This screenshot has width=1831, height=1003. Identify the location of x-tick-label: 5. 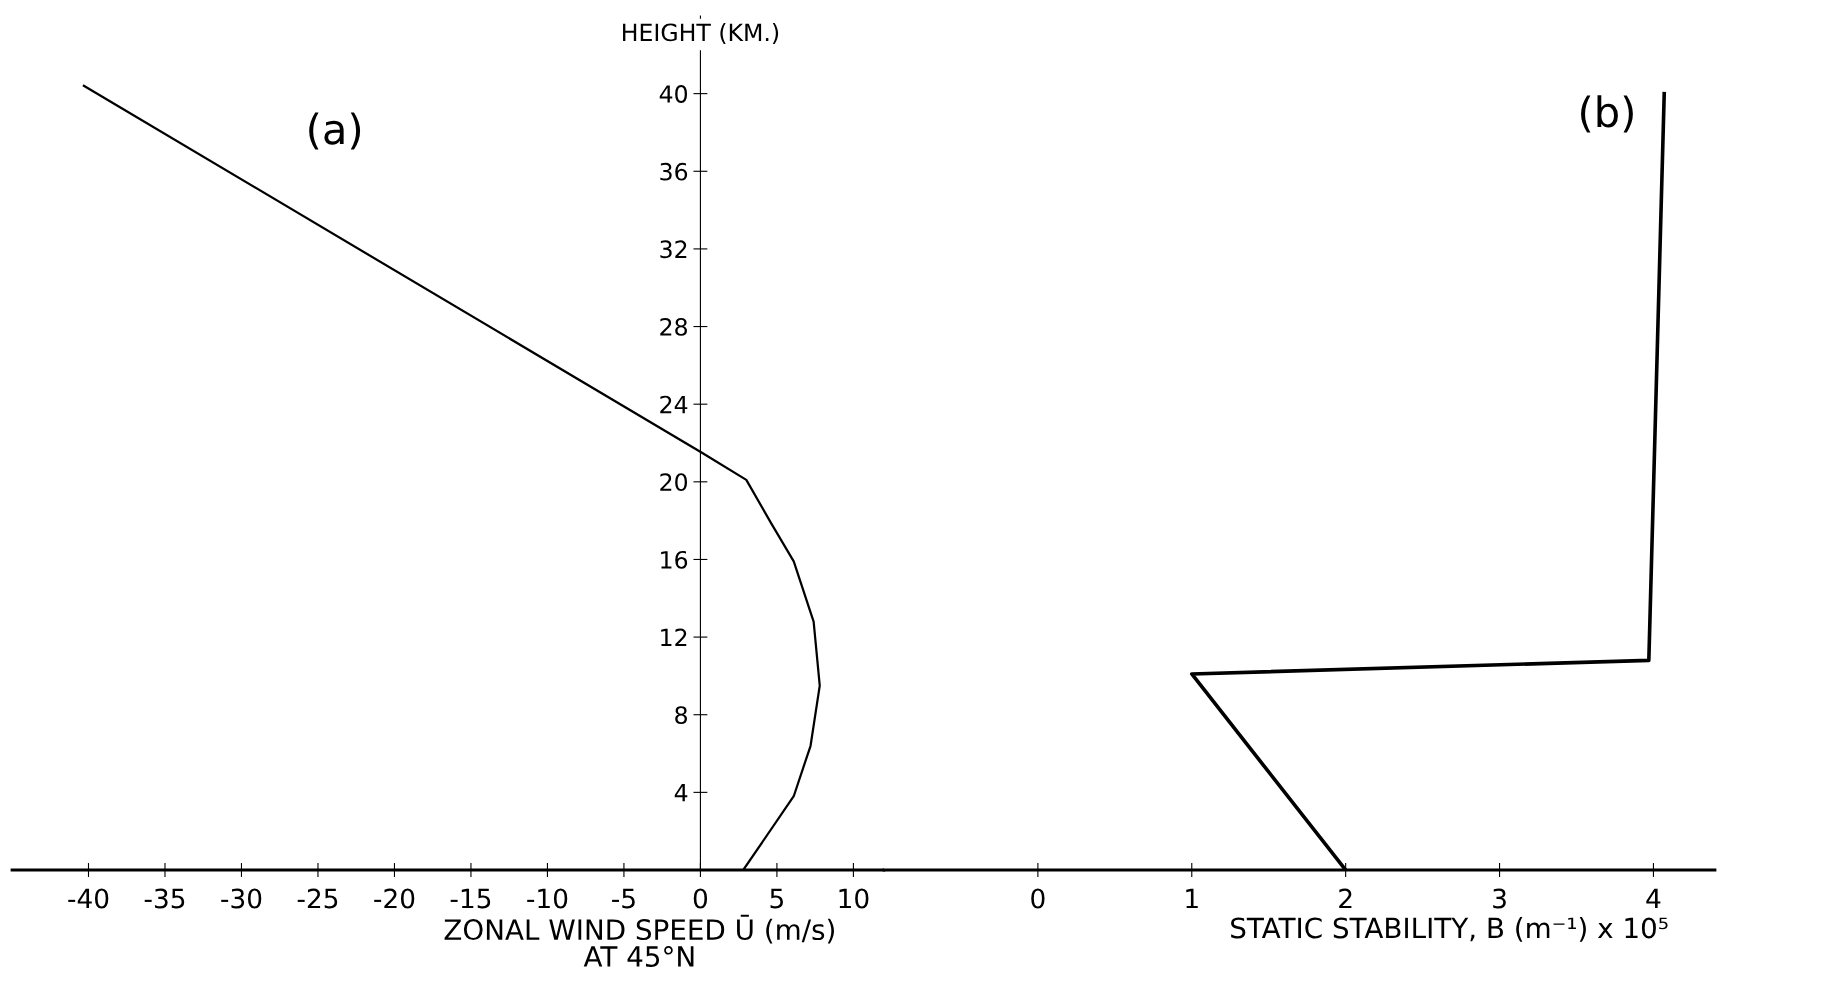
(776, 898).